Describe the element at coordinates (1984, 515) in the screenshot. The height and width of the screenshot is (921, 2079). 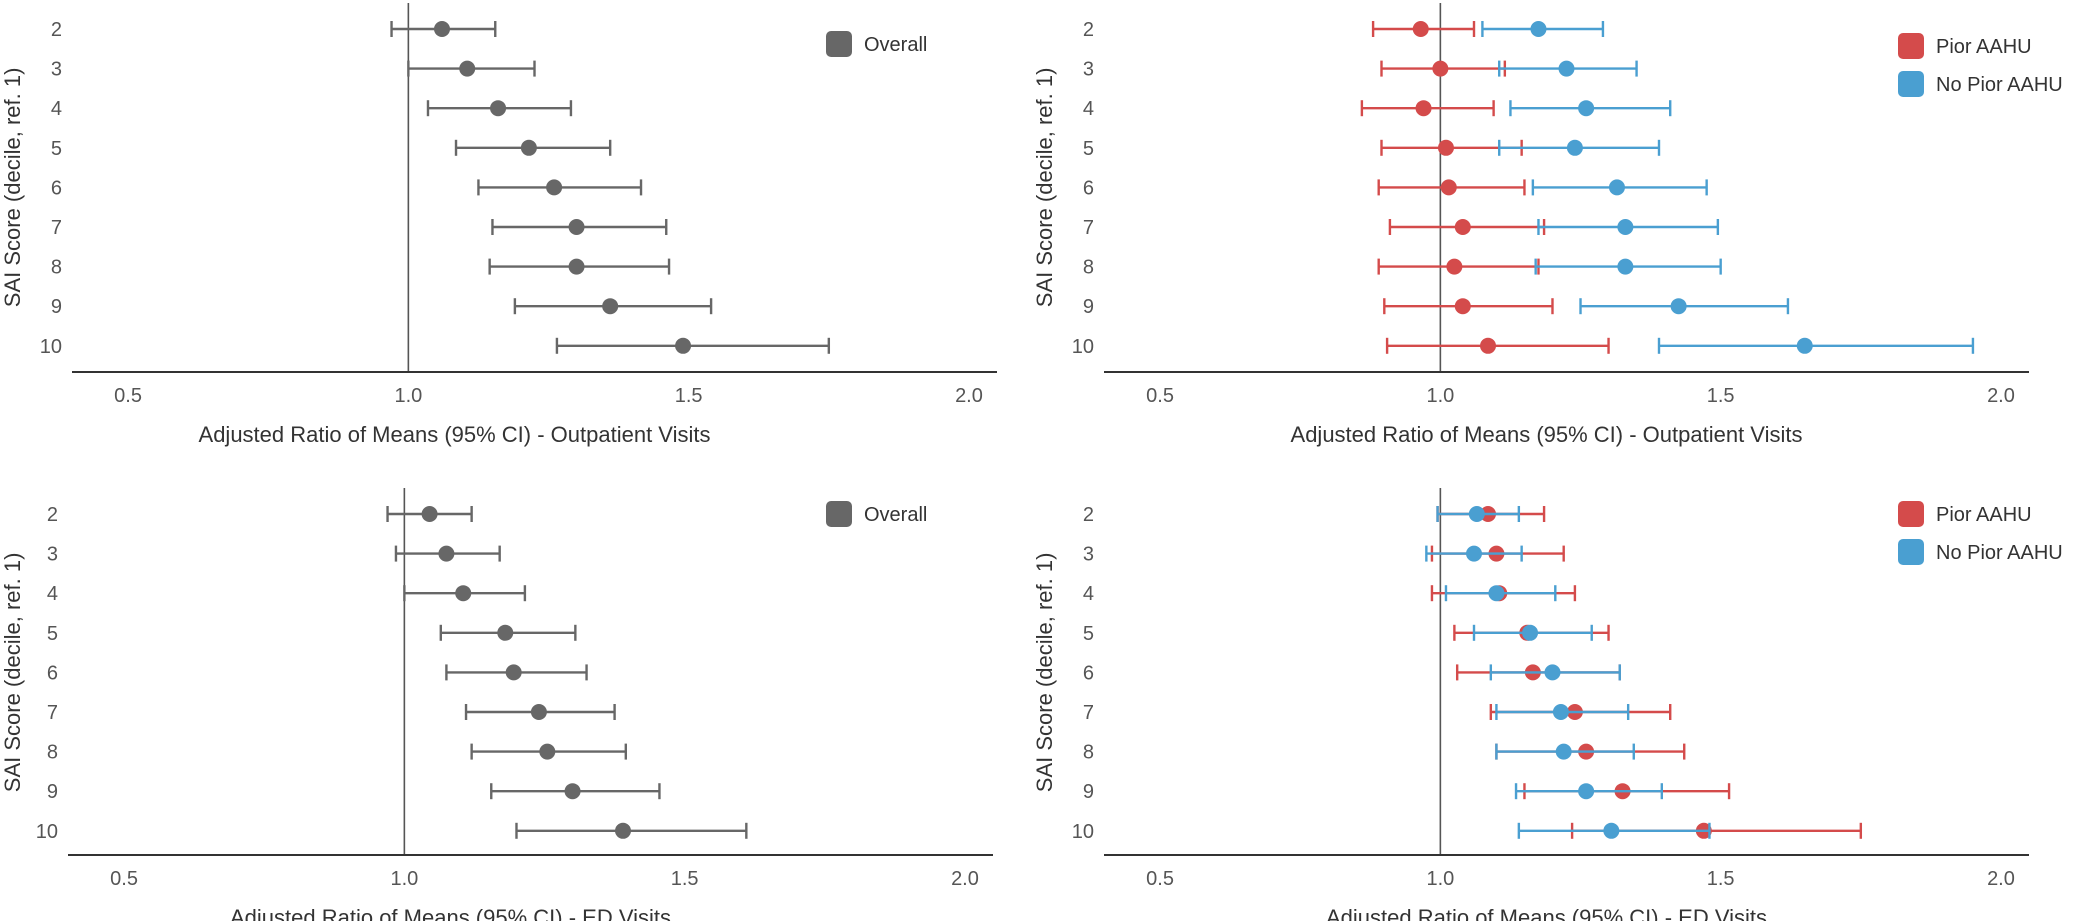
I see `legend-label: Pior AAHU` at that location.